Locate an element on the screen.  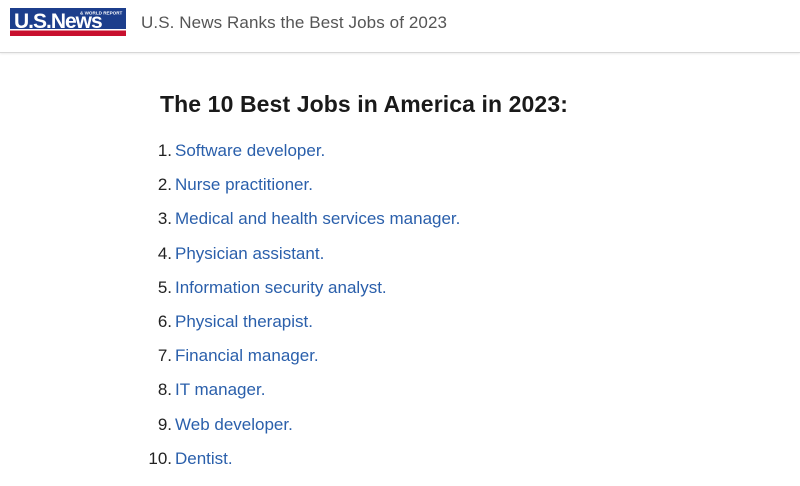
job-link-medical-health-services-manager: Medical and health services manager. is located at coordinates (318, 219).